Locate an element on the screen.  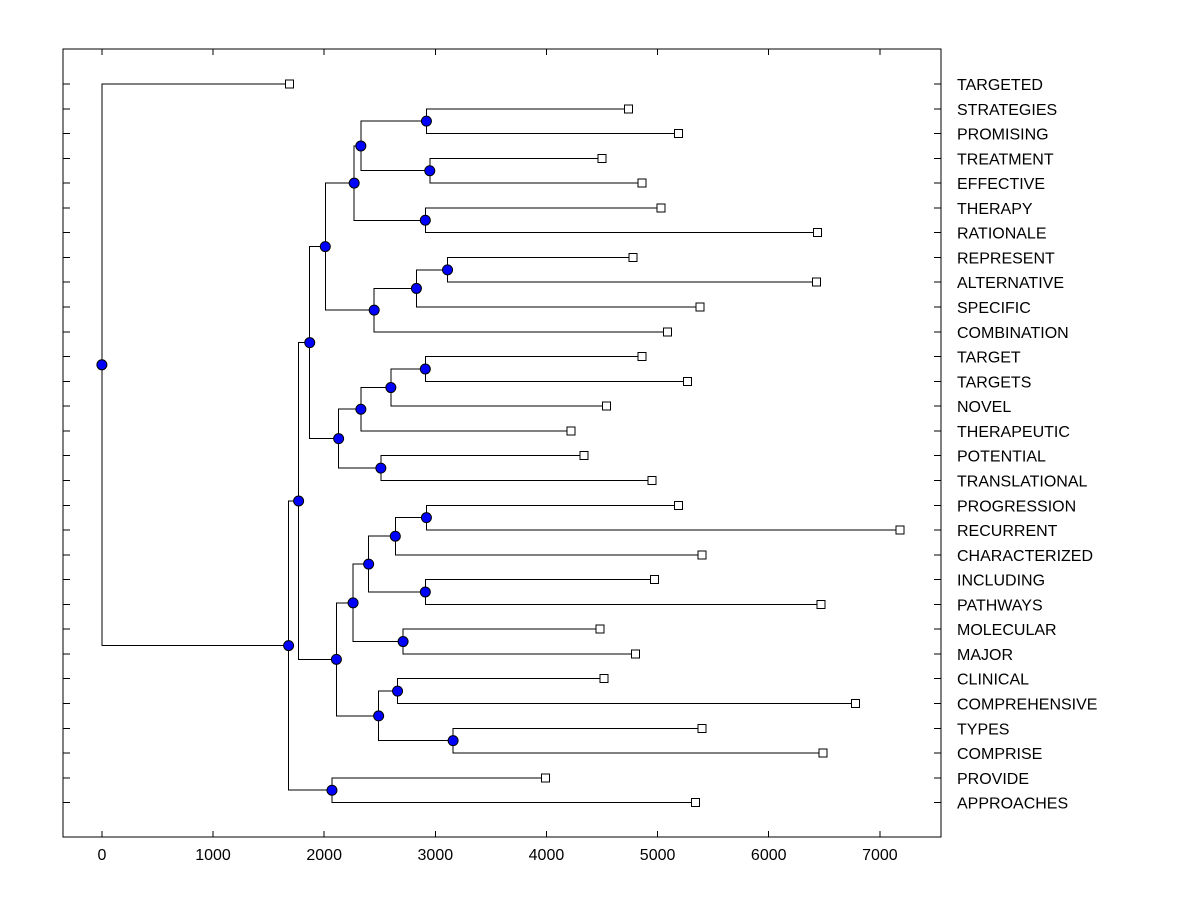
leaf-label-potential: POTENTIAL is located at coordinates (1001, 457).